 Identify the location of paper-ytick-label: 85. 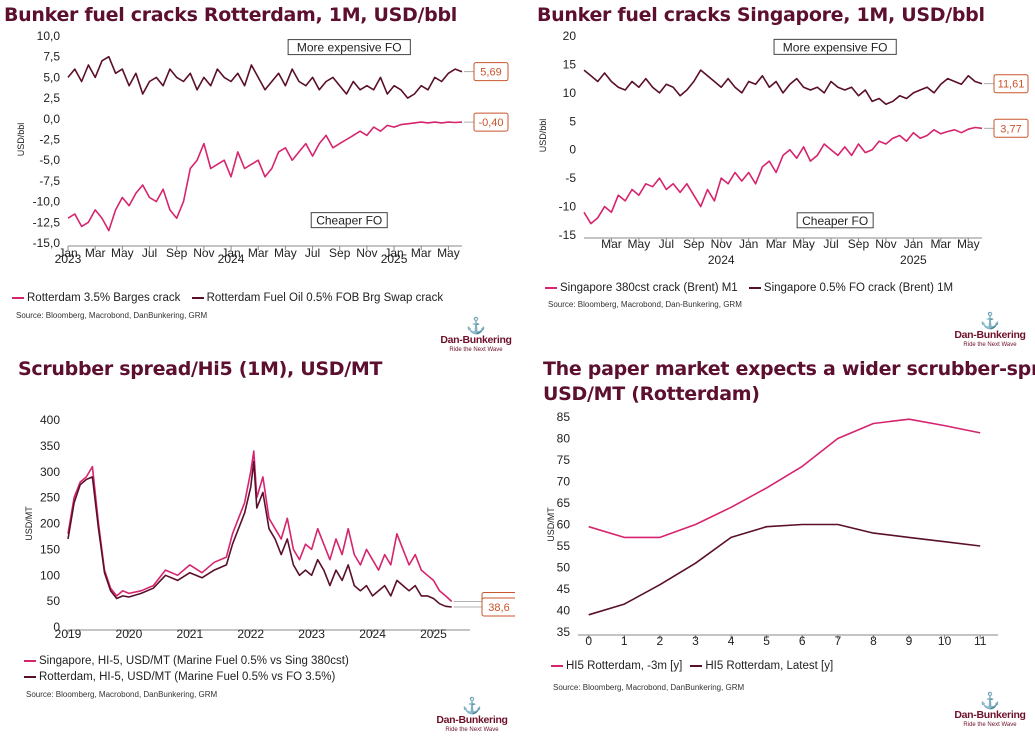
(564, 417).